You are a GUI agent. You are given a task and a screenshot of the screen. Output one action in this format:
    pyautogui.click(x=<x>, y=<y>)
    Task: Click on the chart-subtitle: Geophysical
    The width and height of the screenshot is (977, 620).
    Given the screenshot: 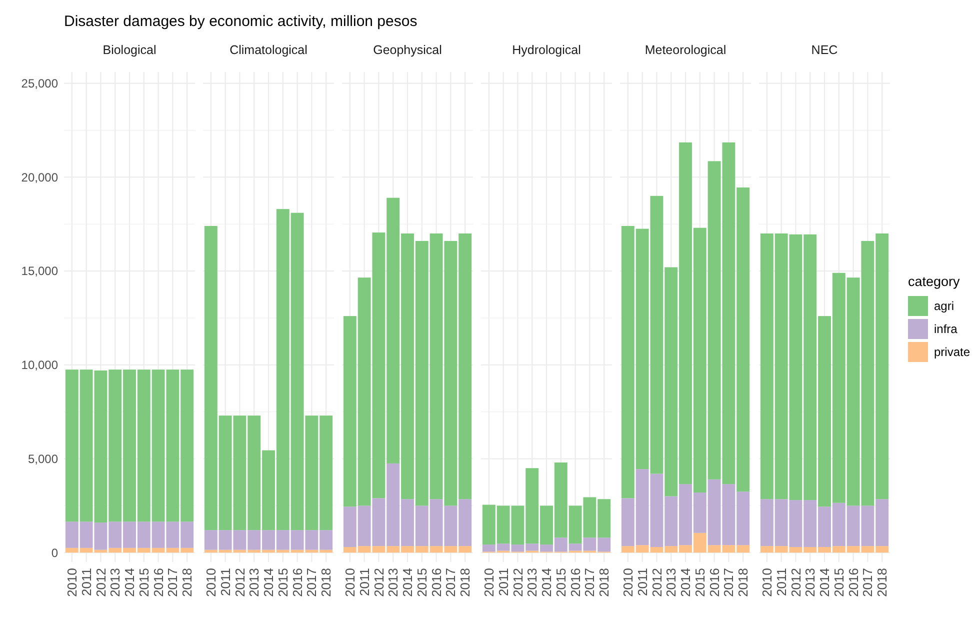 What is the action you would take?
    pyautogui.click(x=407, y=50)
    